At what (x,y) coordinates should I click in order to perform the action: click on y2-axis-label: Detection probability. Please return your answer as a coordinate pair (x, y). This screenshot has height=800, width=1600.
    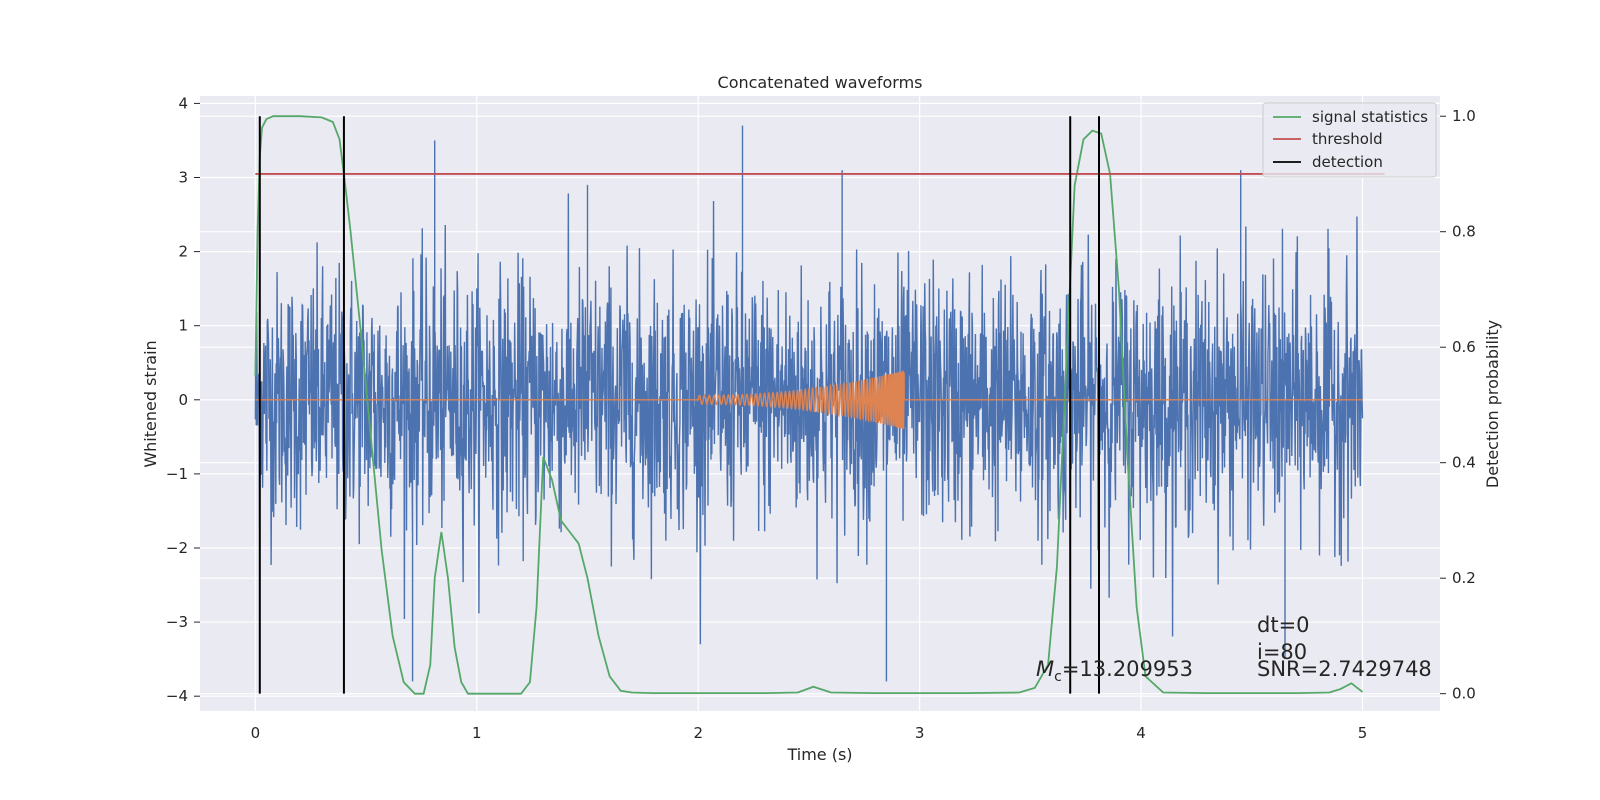
    Looking at the image, I should click on (1492, 404).